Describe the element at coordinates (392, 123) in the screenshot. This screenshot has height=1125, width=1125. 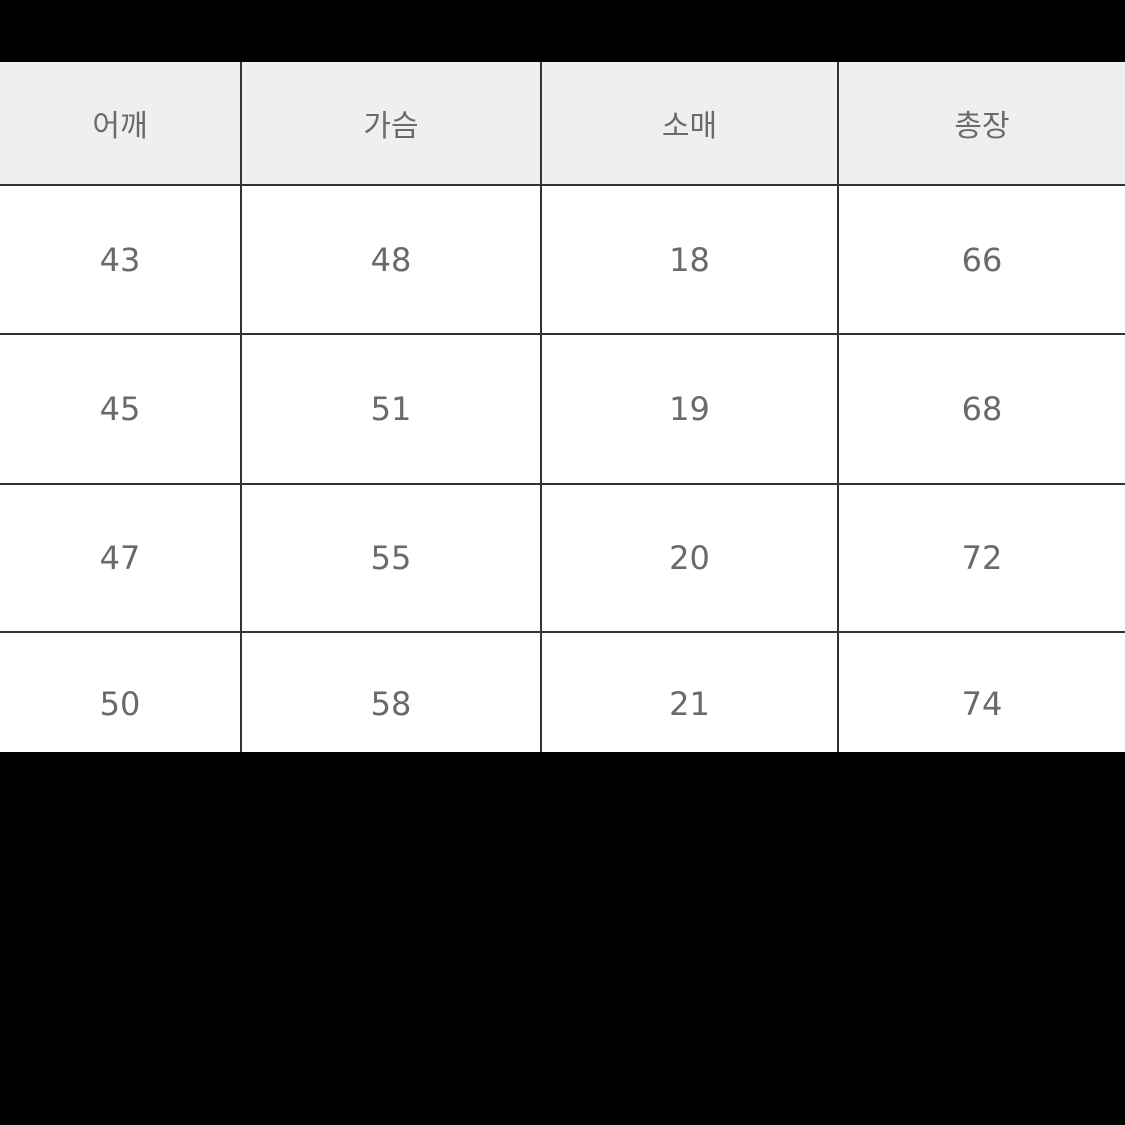
I see `header-chest: 가슴` at that location.